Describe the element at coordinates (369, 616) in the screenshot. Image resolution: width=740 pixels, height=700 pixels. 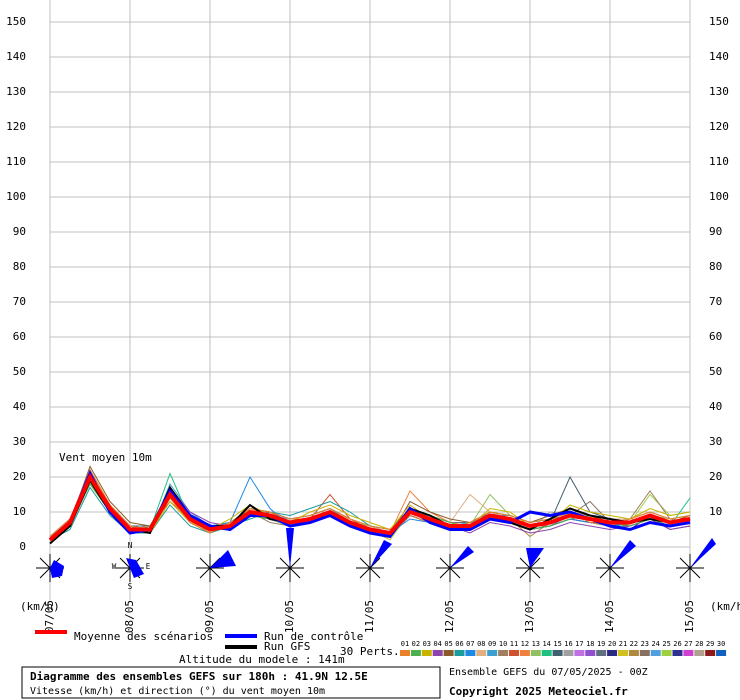
I see `x-tick-label: 11/05` at that location.